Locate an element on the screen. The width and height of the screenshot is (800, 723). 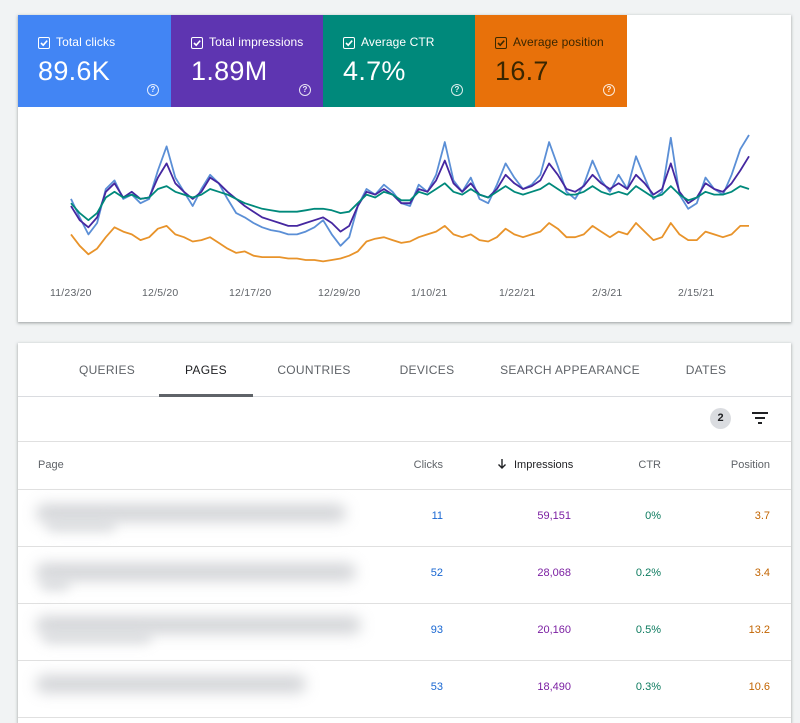
metric-value: 1.89M is located at coordinates (229, 71).